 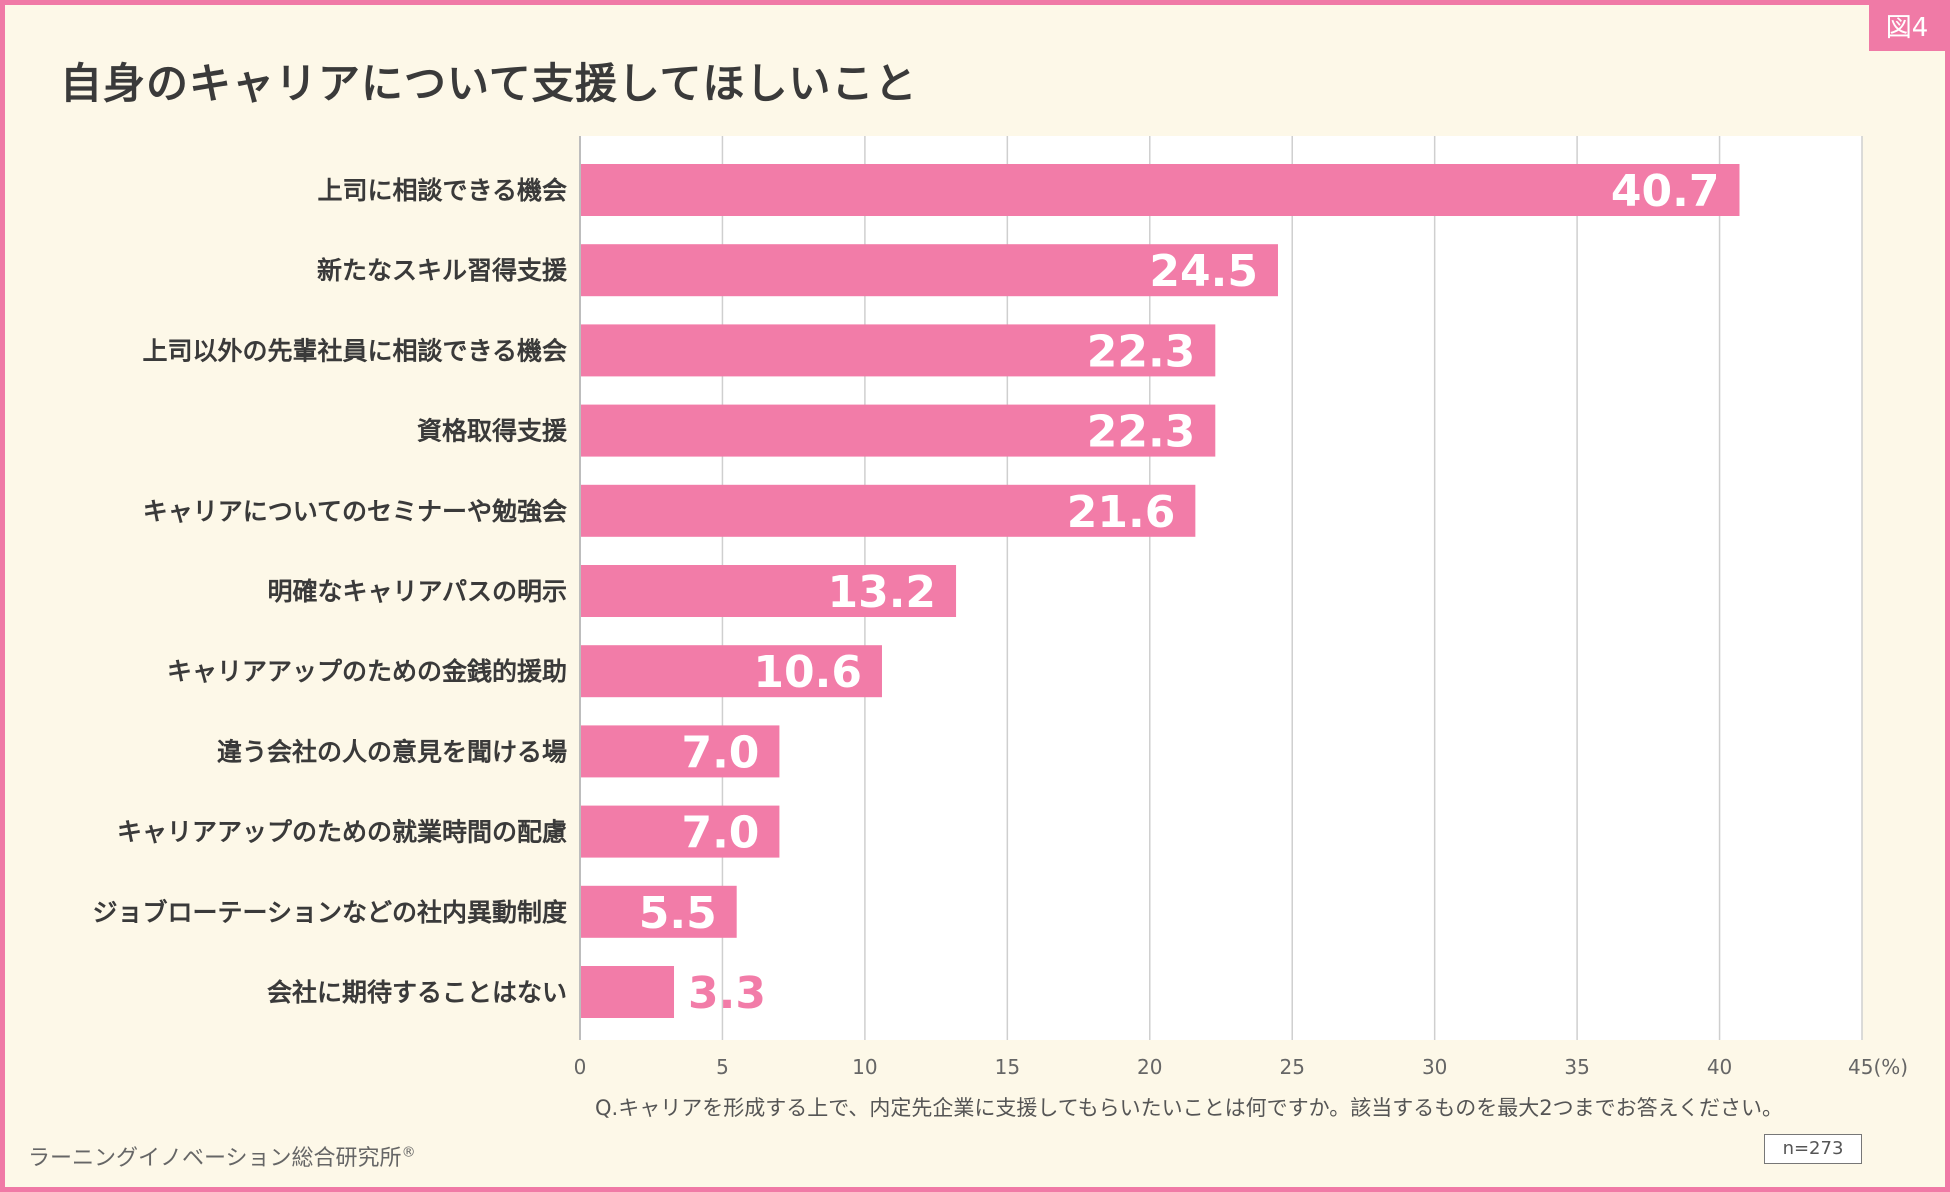 I want to click on sample-size: n=273, so click(x=1813, y=1149).